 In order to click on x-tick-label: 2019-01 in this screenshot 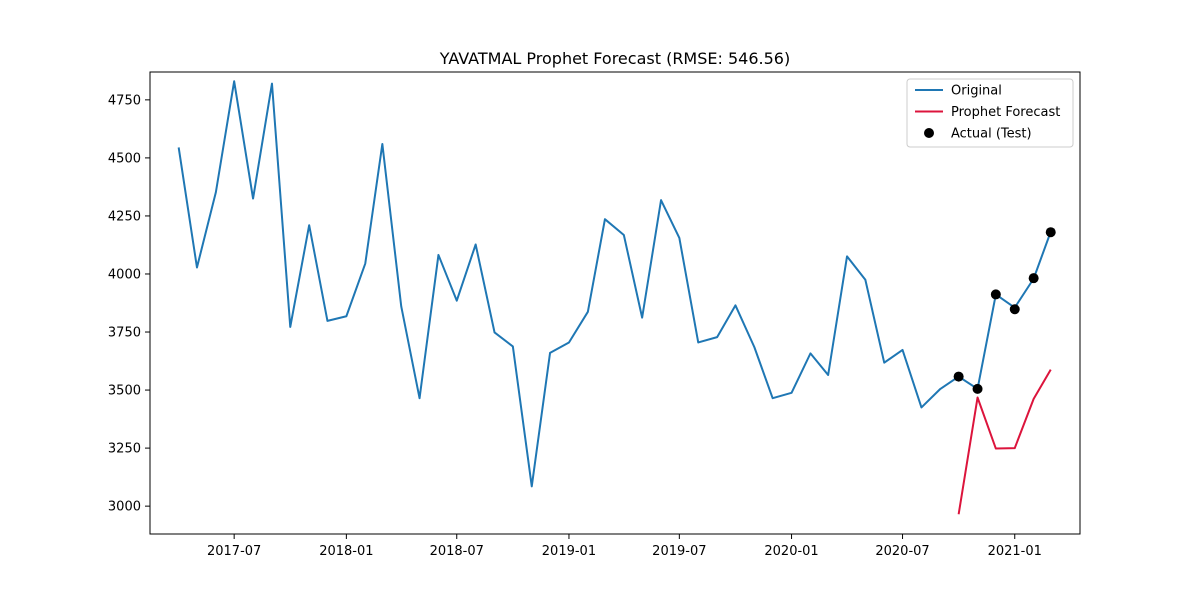, I will do `click(569, 551)`.